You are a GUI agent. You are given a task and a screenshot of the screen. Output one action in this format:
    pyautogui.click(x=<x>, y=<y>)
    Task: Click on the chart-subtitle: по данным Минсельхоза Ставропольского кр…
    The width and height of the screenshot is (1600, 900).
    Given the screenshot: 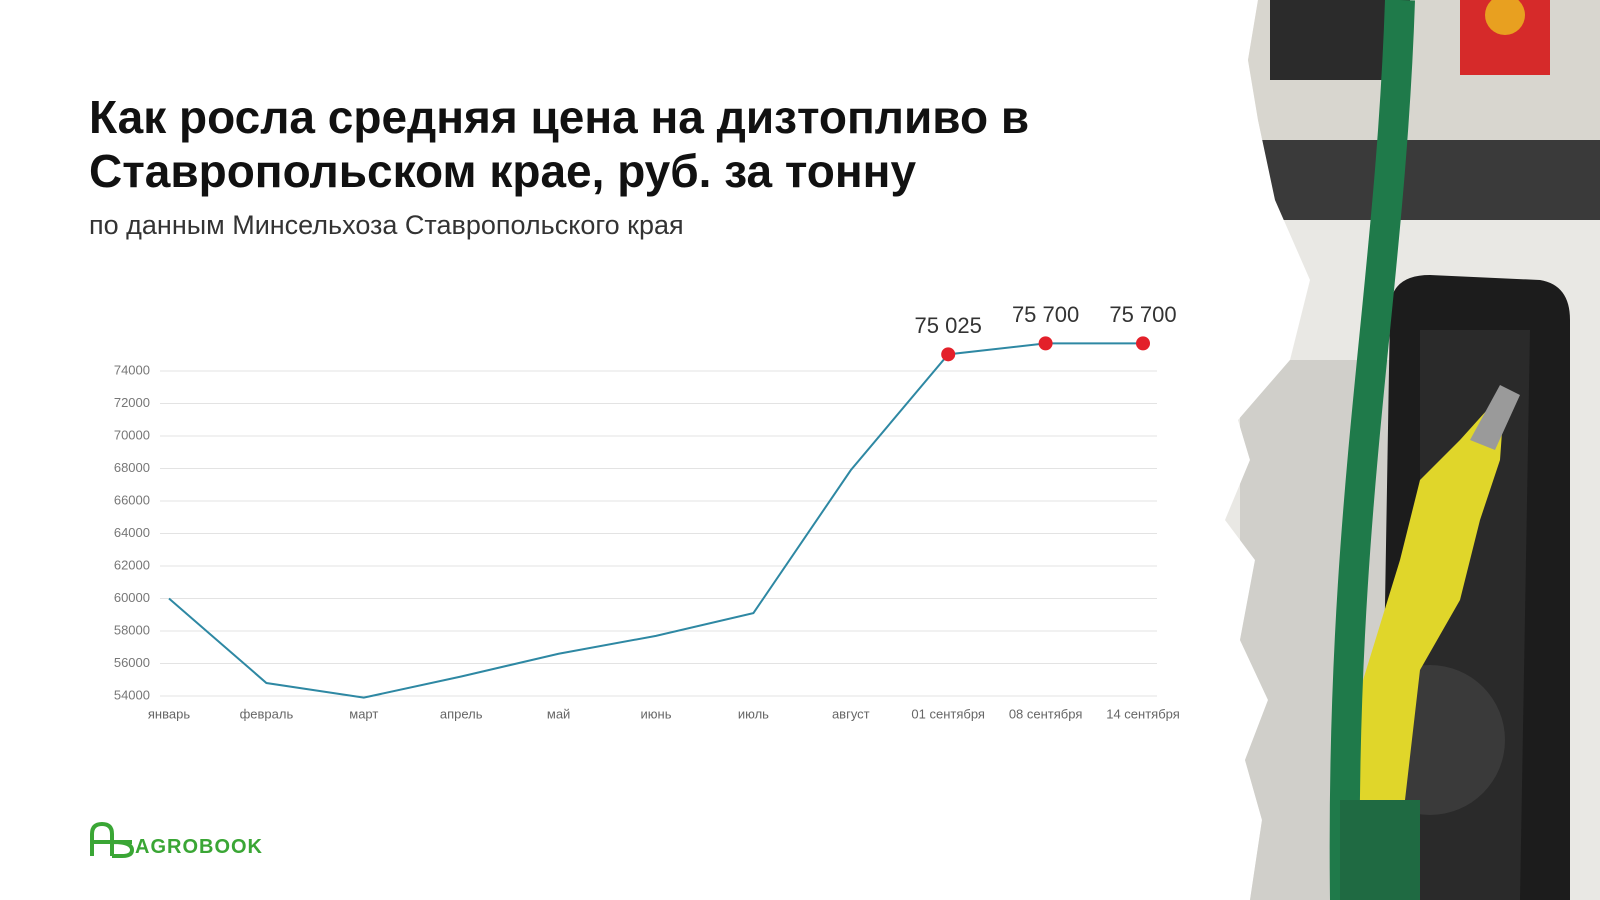 What is the action you would take?
    pyautogui.click(x=386, y=225)
    